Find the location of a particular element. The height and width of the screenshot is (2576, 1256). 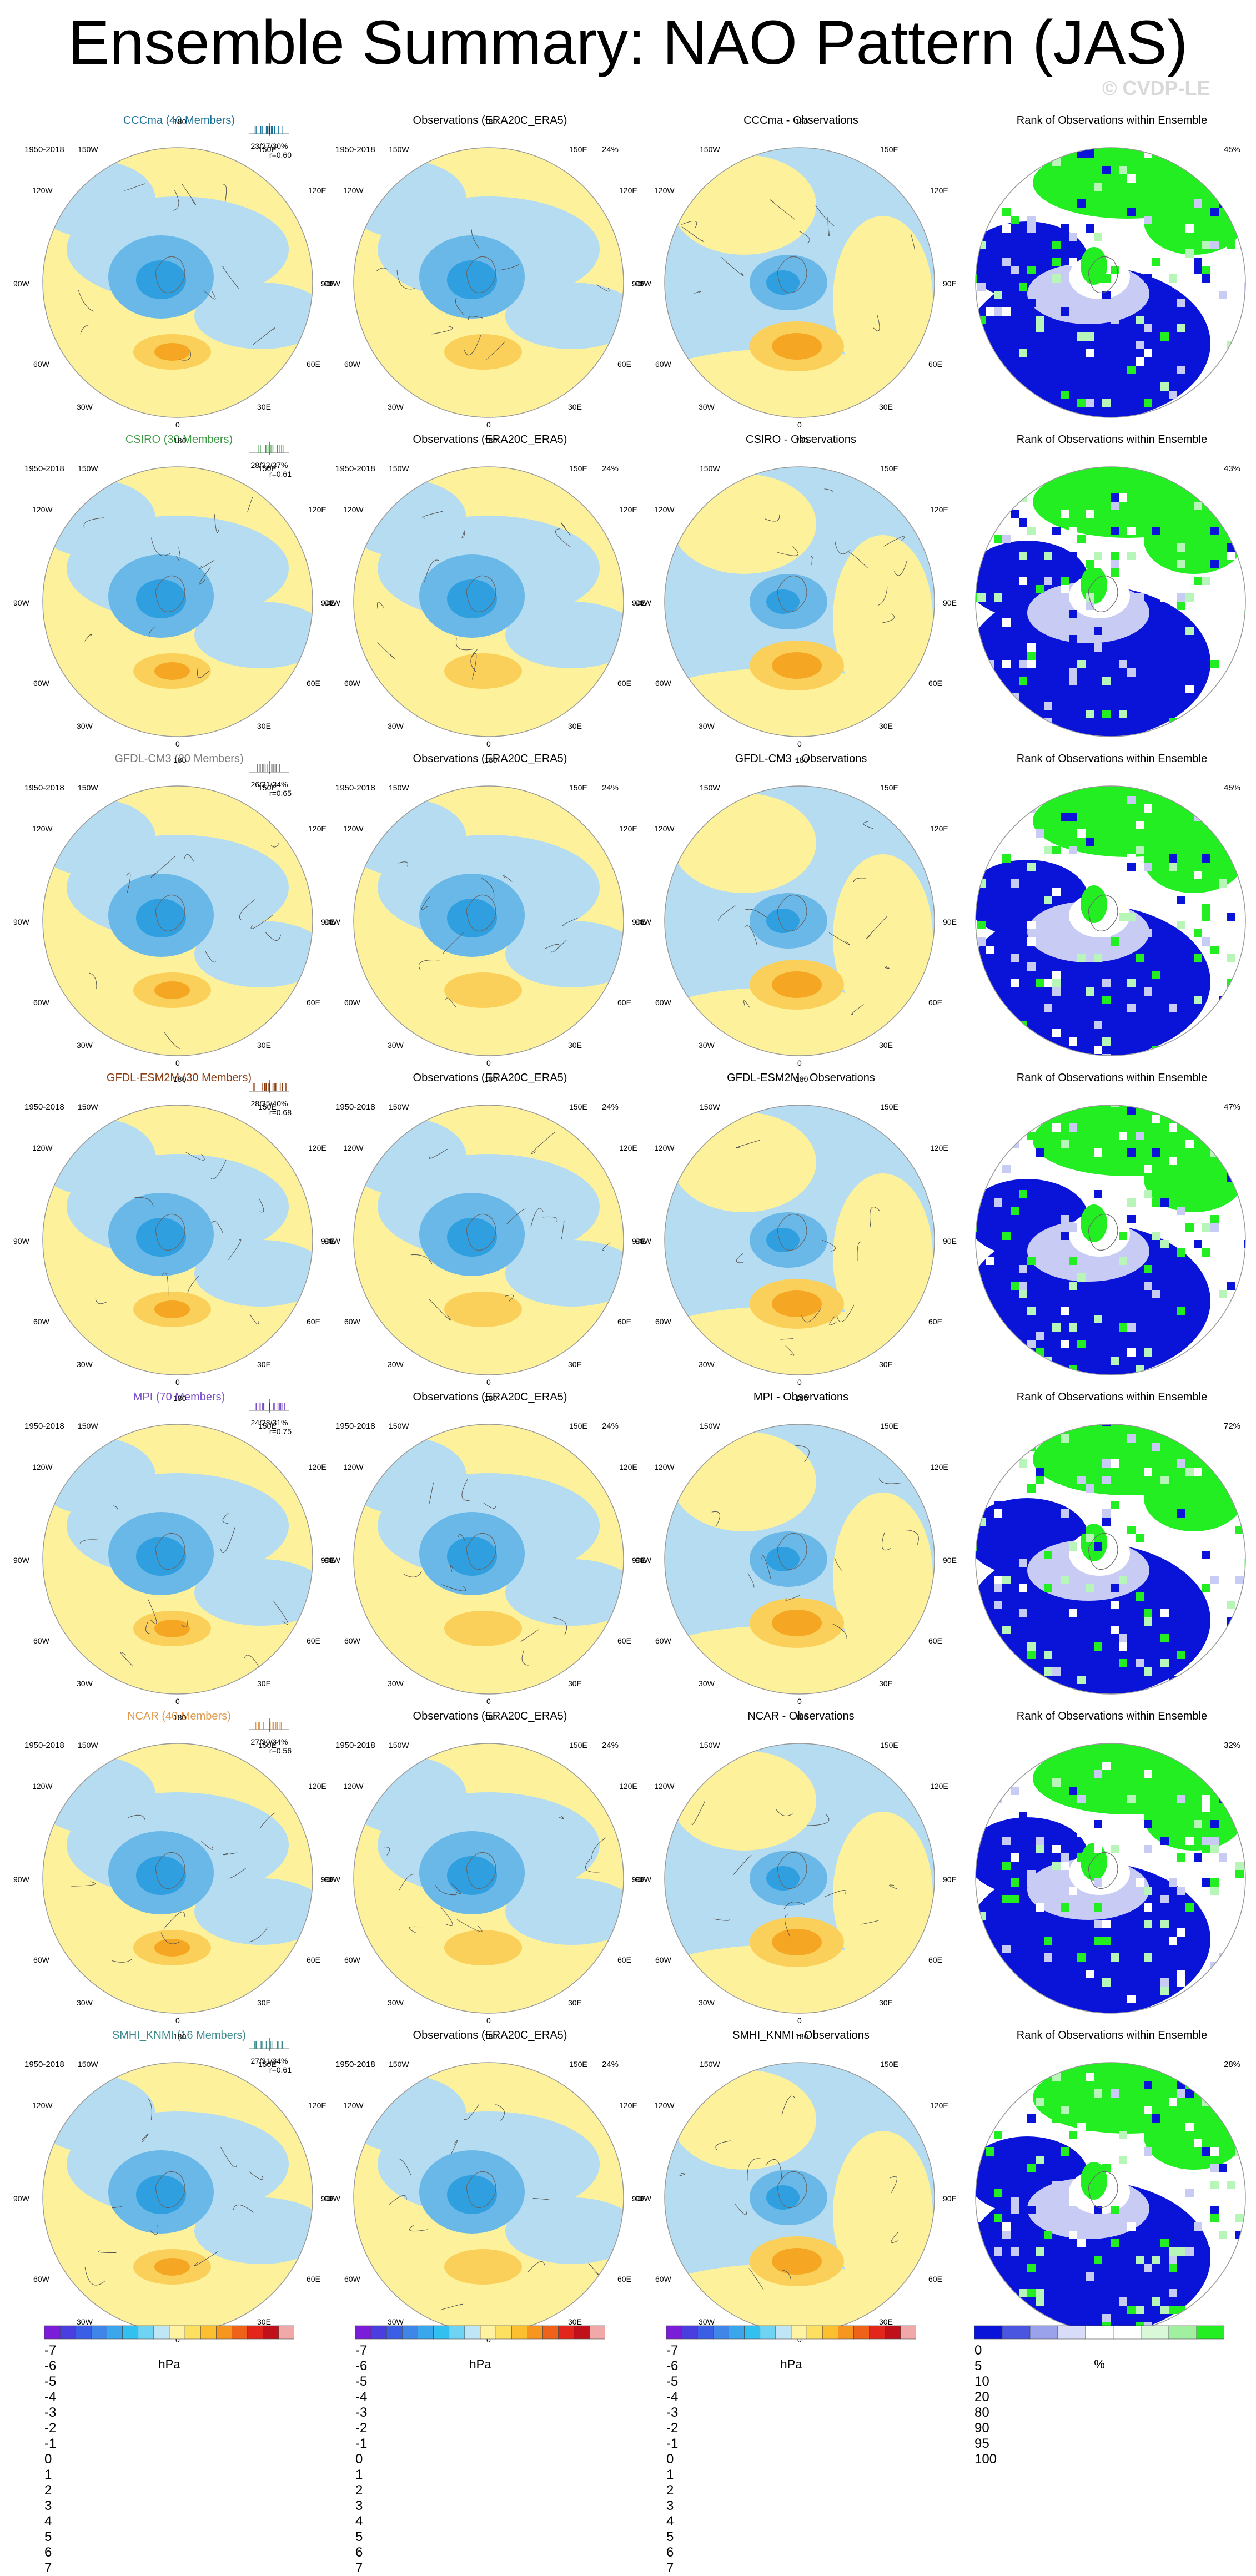

pattern-stats: 24/28/31% r=0.75 is located at coordinates (269, 1427).